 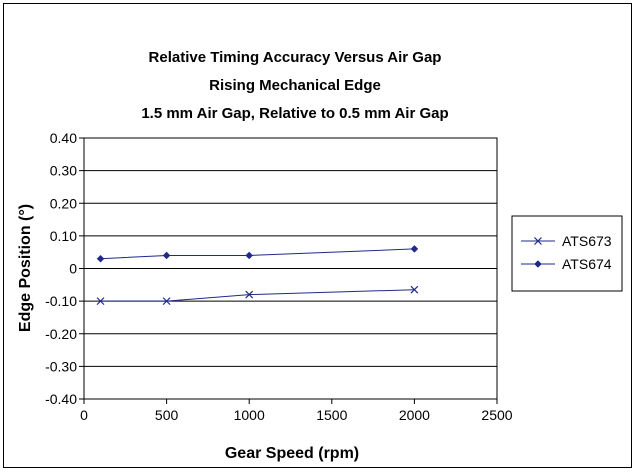 What do you see at coordinates (296, 411) in the screenshot?
I see `x-axis-ticks: 0 500 1000 1500 2000 2500` at bounding box center [296, 411].